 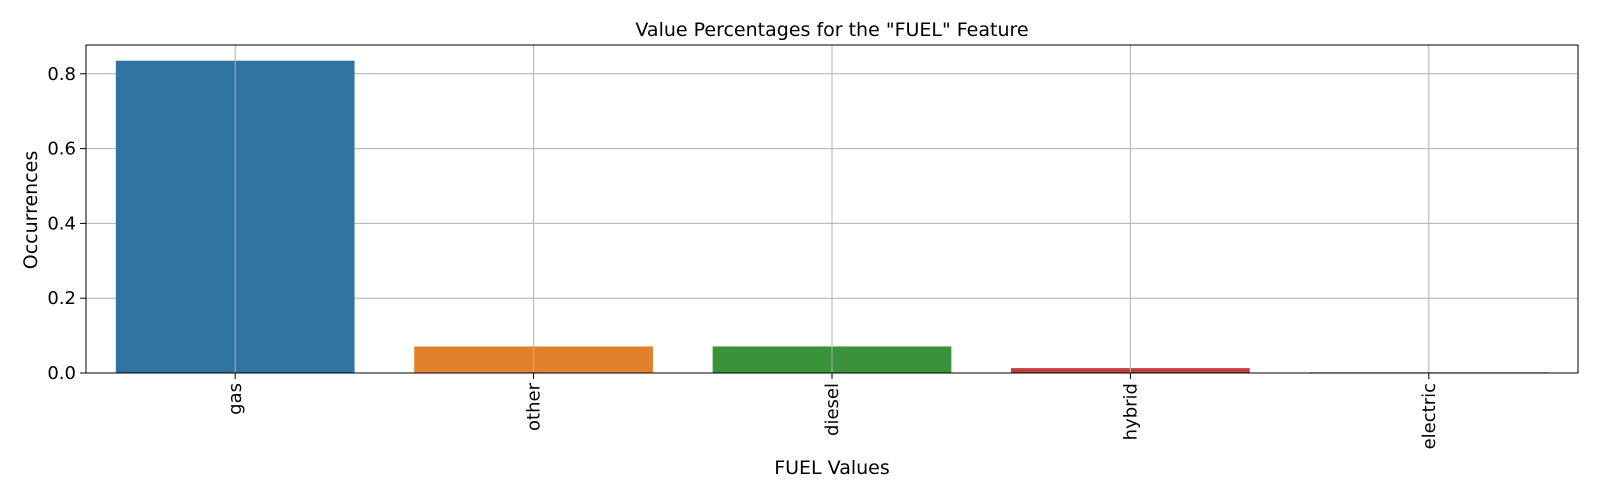 What do you see at coordinates (31, 210) in the screenshot?
I see `y-axis-title: Occurrences` at bounding box center [31, 210].